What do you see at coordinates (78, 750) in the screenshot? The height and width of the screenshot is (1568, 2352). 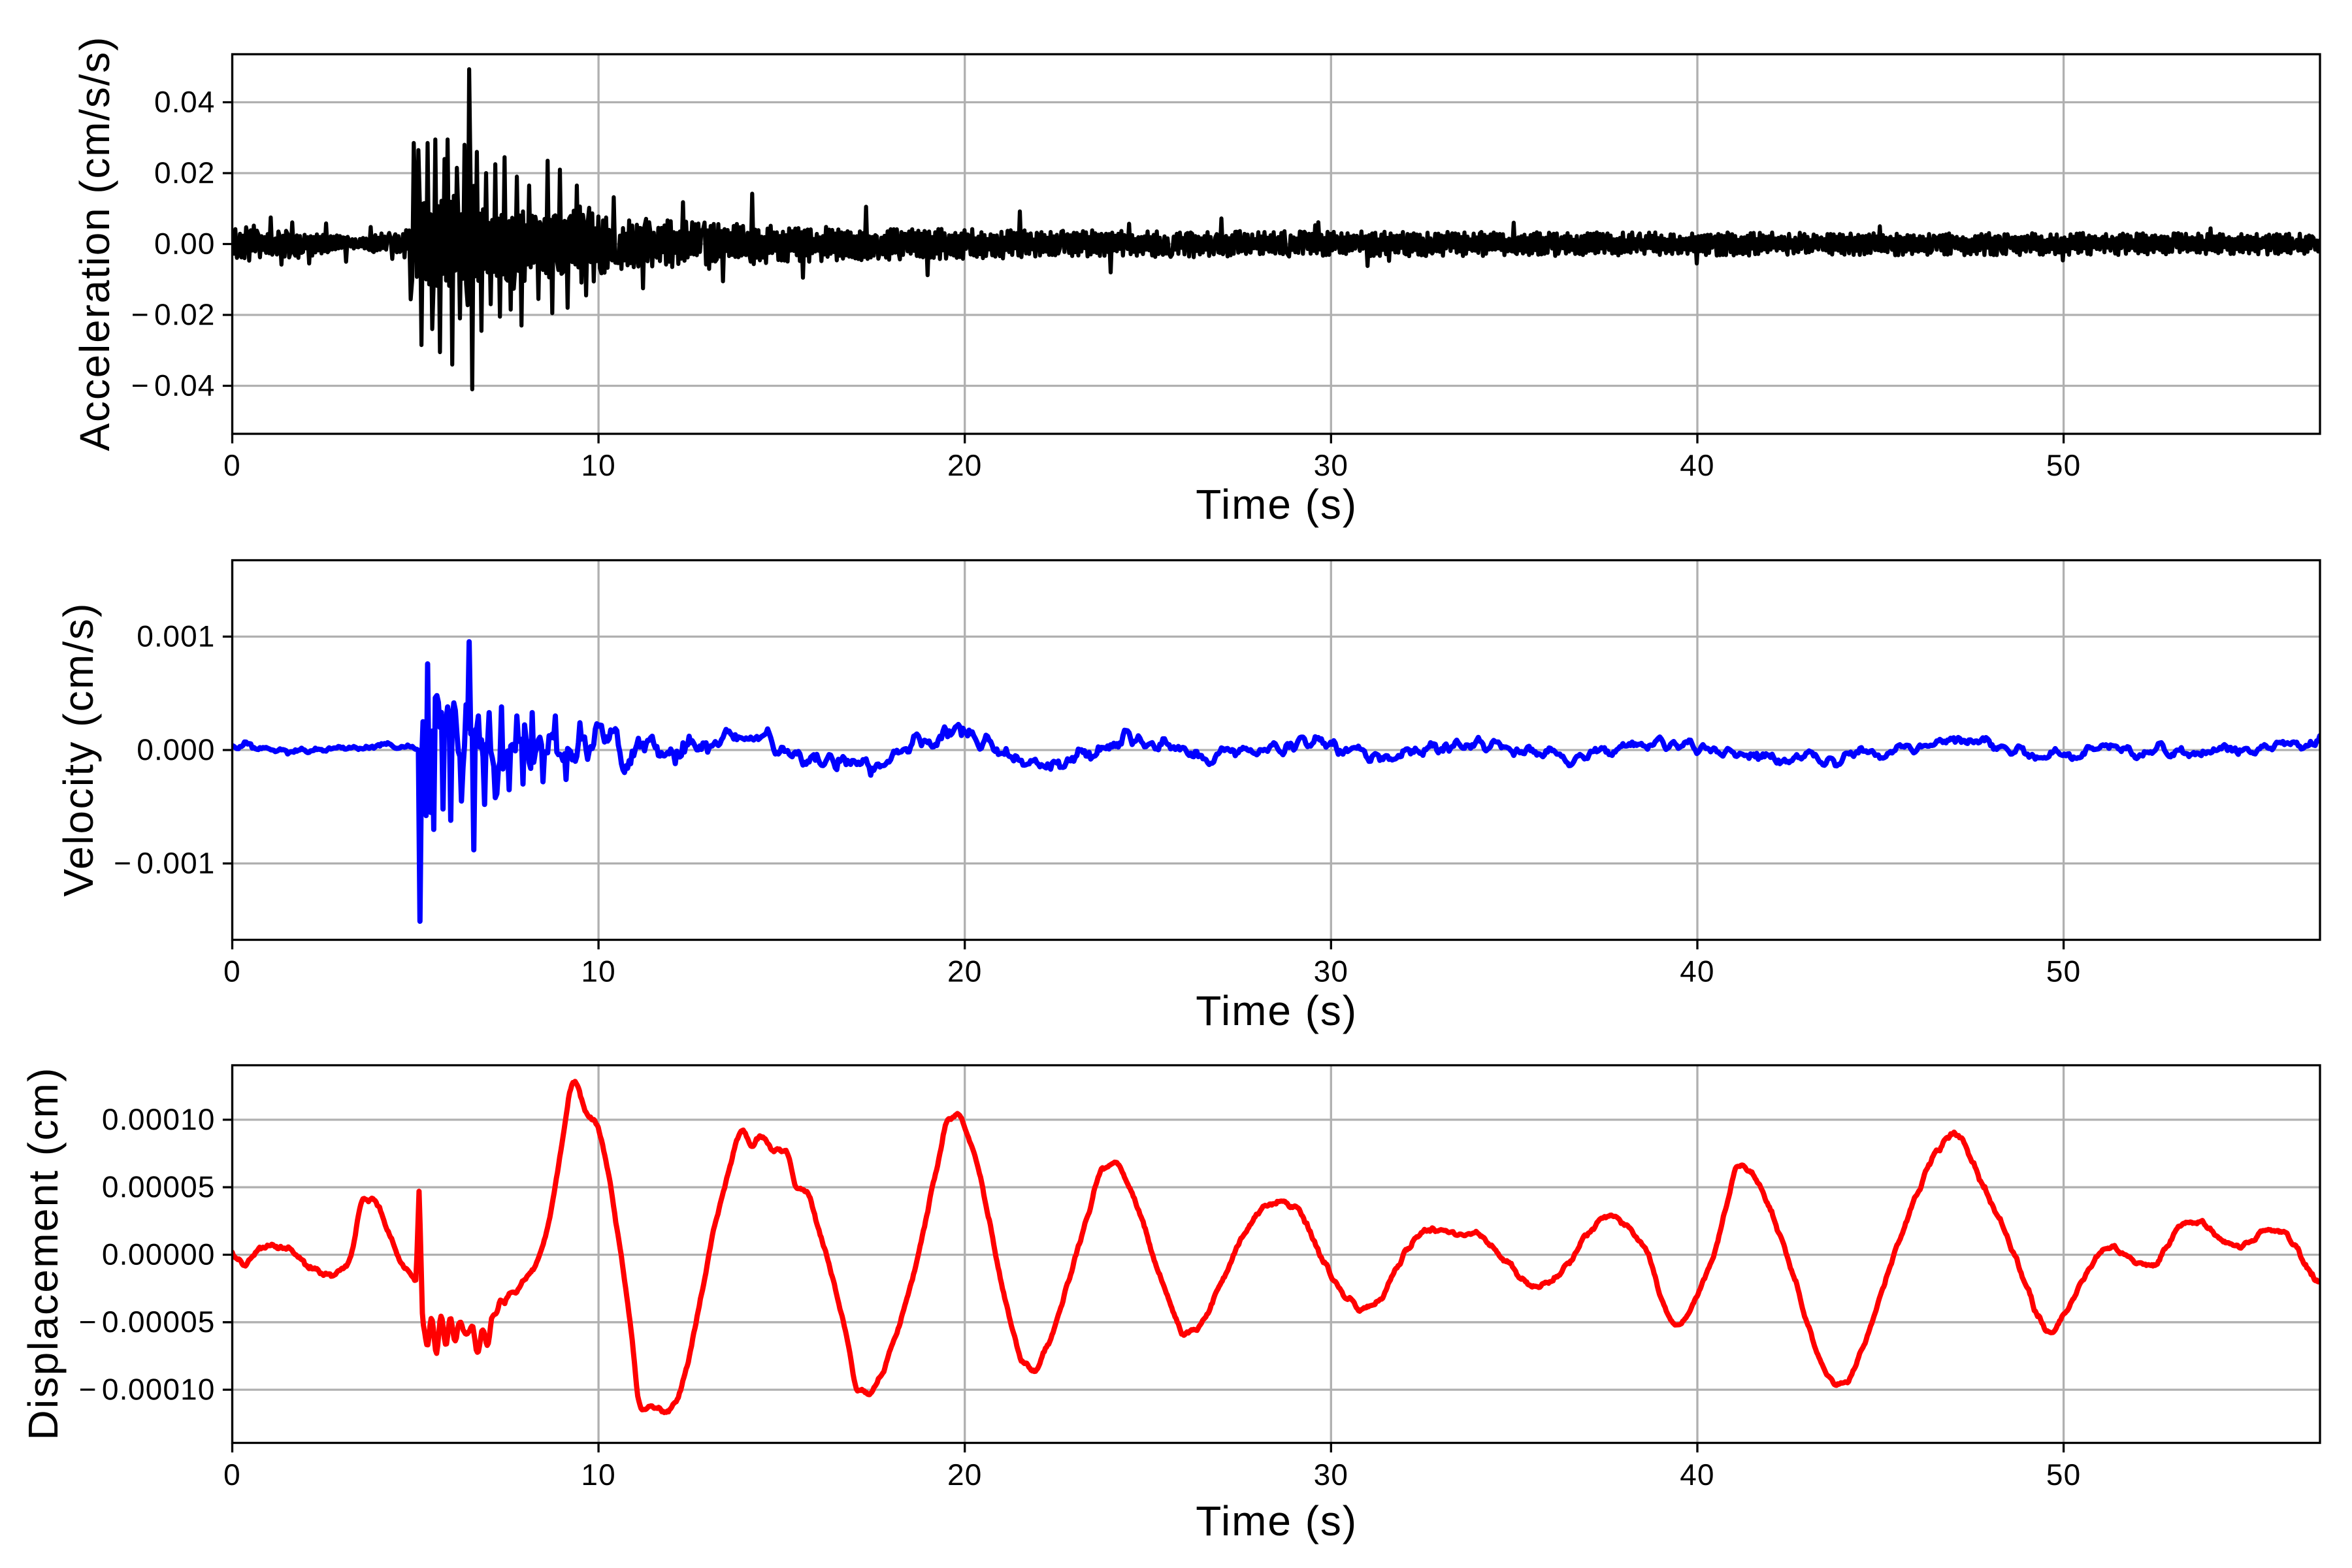 I see `svg-text: Velocity (cm/s)` at bounding box center [78, 750].